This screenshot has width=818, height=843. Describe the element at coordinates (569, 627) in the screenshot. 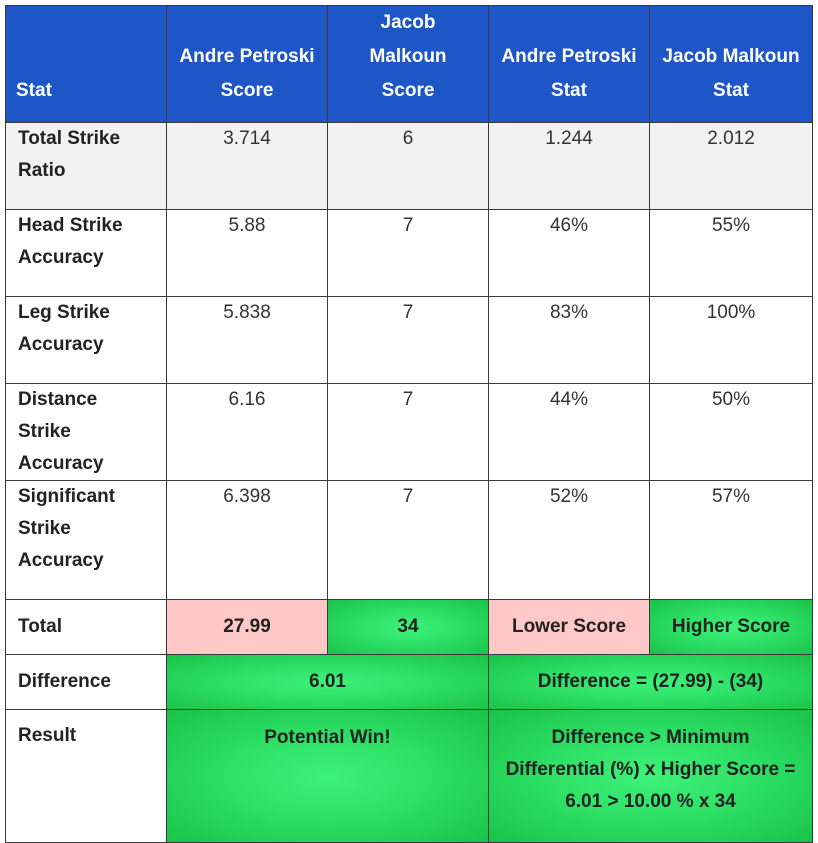

I see `lower-score-badge: Lower Score` at that location.